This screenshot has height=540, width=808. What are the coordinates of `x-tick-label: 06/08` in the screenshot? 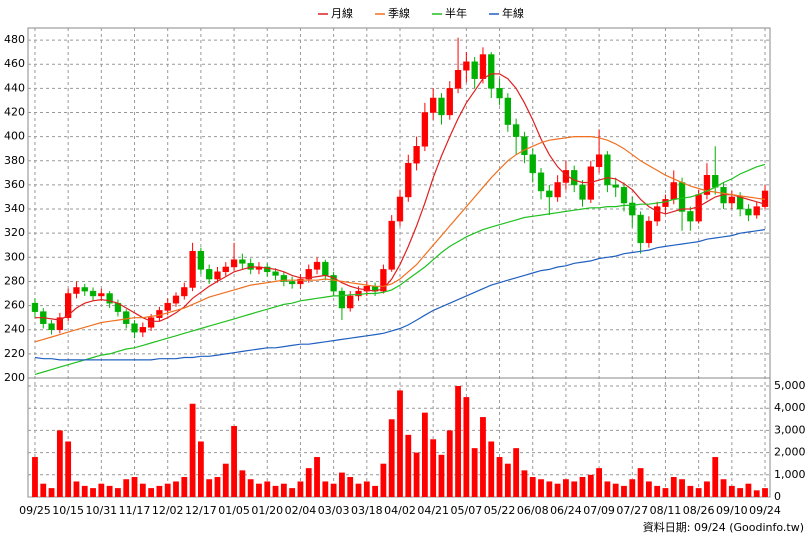 It's located at (533, 510).